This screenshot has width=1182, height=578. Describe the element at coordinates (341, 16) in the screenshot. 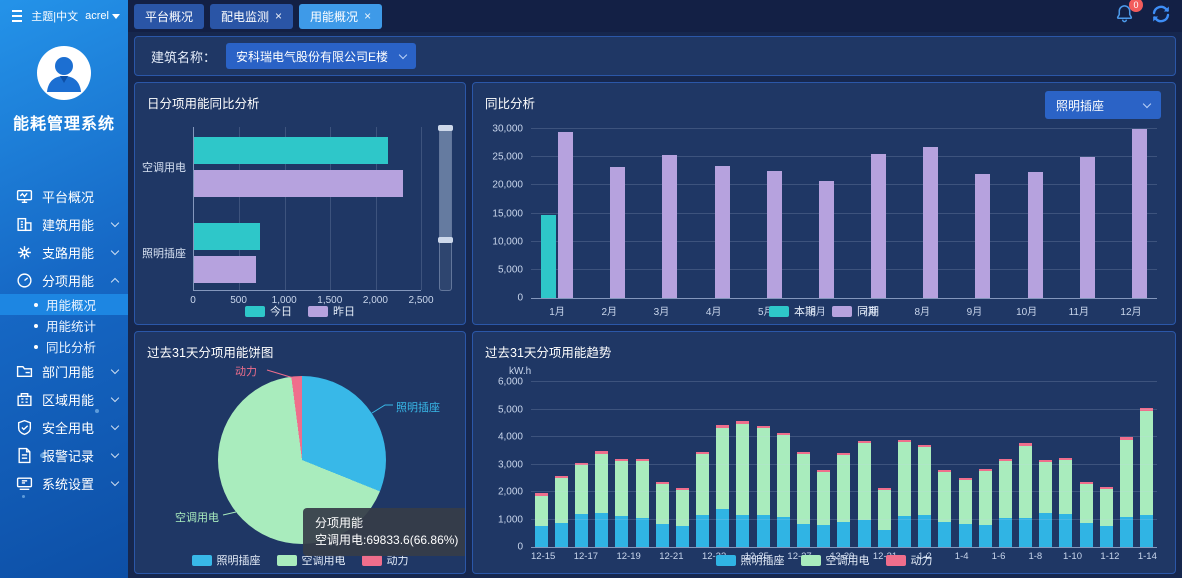

I see `tab-energy-overview: 用能概况` at that location.